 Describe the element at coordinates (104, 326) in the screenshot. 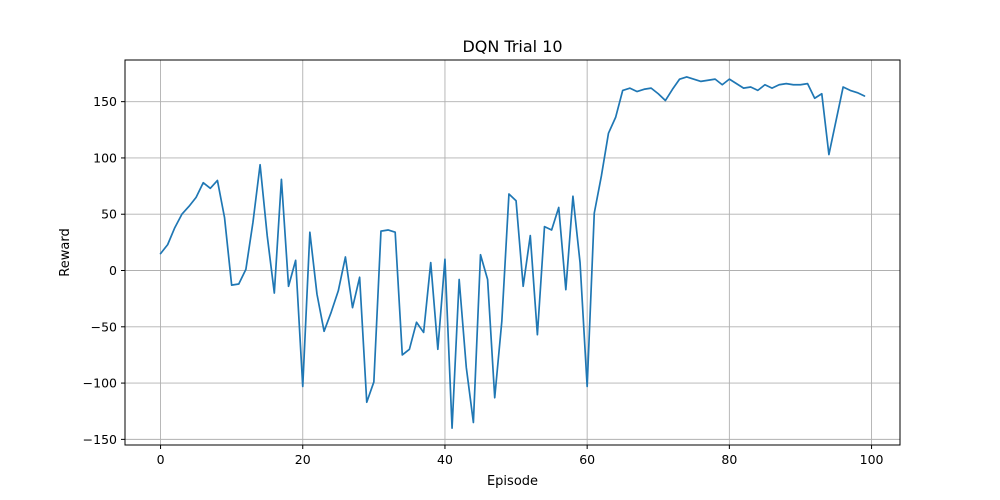

I see `y-tick-label: −50` at that location.